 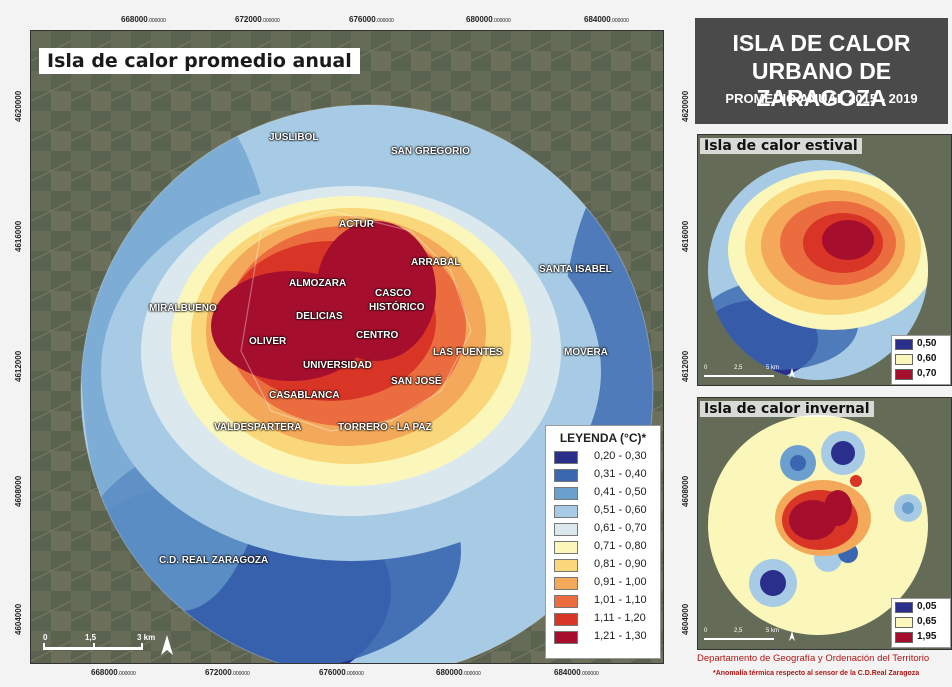 I want to click on winter-title: Isla de calor invernal, so click(x=787, y=409).